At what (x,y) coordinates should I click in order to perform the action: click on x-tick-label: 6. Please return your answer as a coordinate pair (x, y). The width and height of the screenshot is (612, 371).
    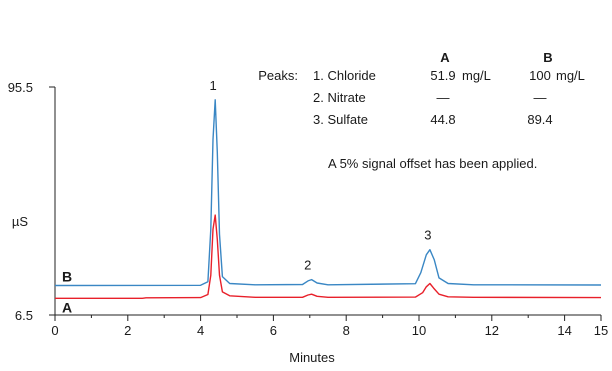
    Looking at the image, I should click on (273, 330).